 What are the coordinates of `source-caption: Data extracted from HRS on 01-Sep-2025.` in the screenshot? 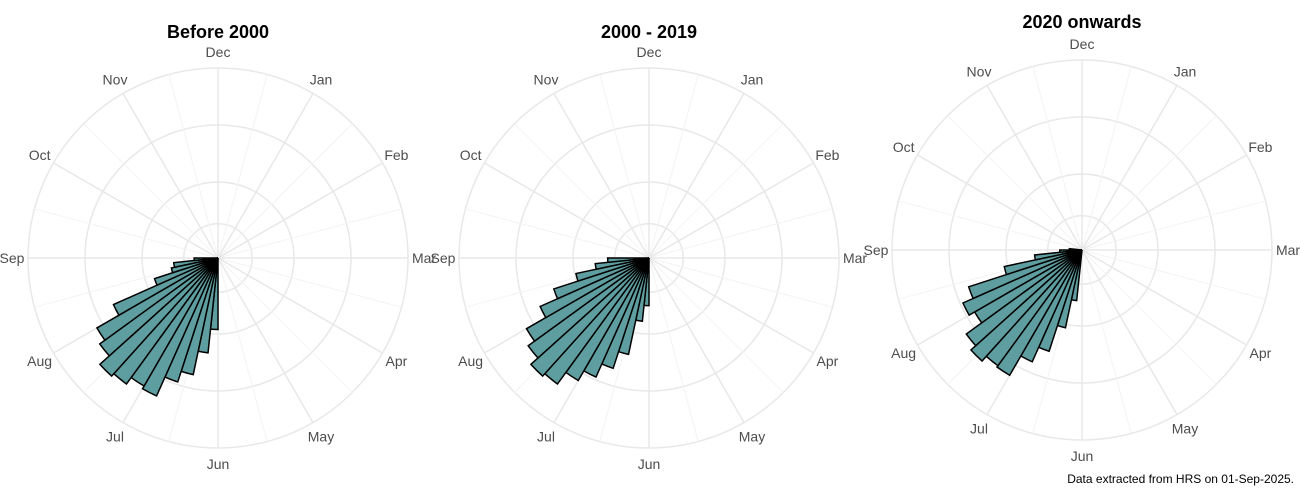 It's located at (1180, 479).